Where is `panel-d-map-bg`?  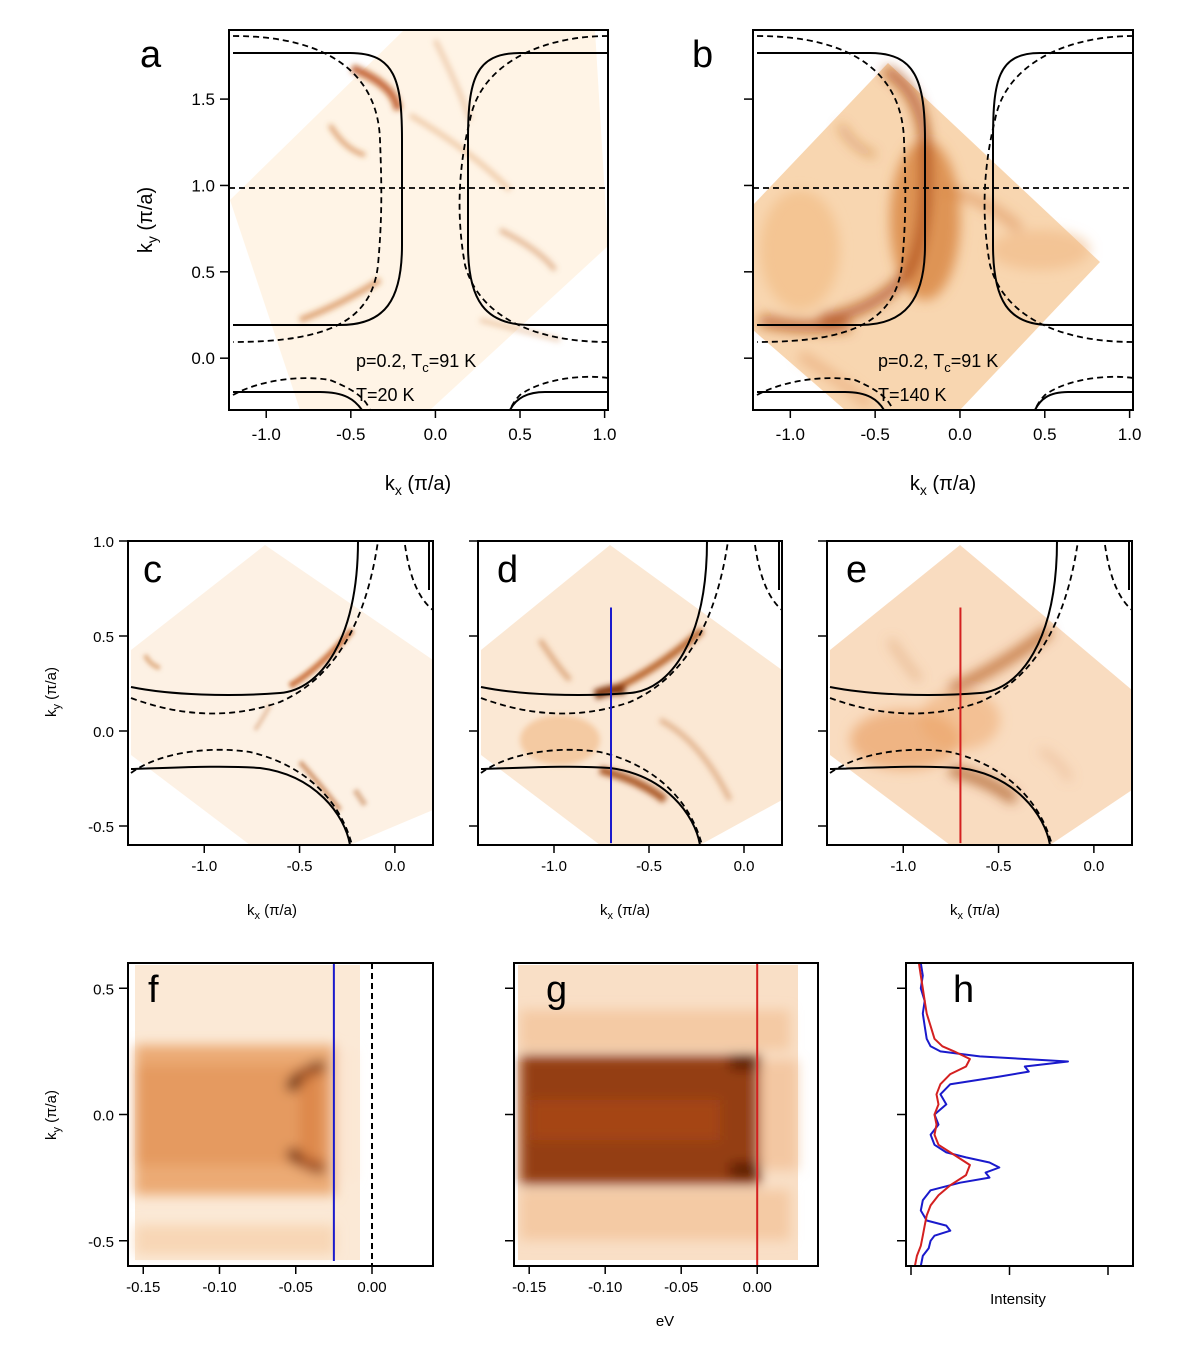 panel-d-map-bg is located at coordinates (631, 695).